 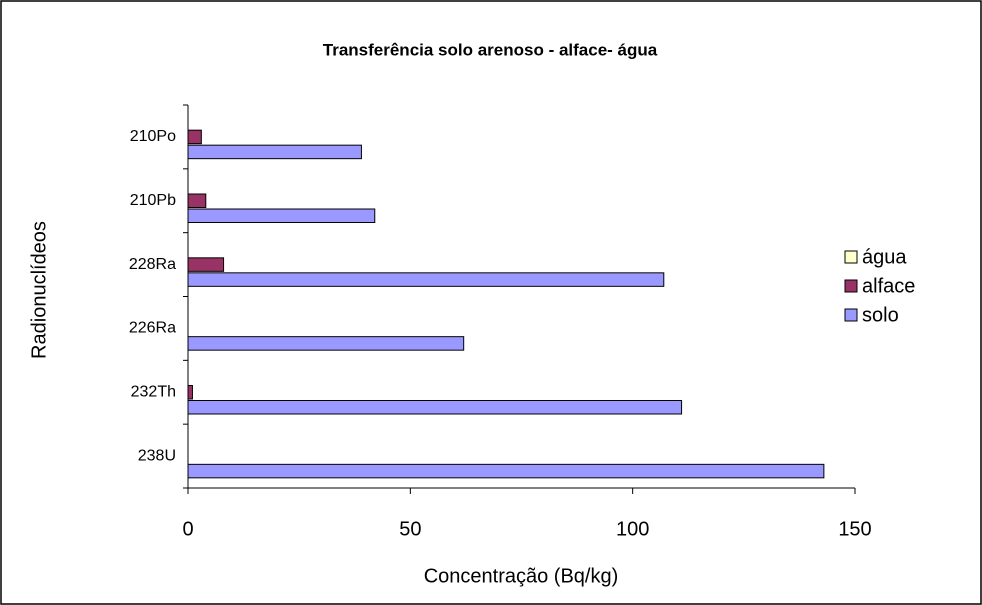 What do you see at coordinates (884, 257) in the screenshot?
I see `legend-label: água` at bounding box center [884, 257].